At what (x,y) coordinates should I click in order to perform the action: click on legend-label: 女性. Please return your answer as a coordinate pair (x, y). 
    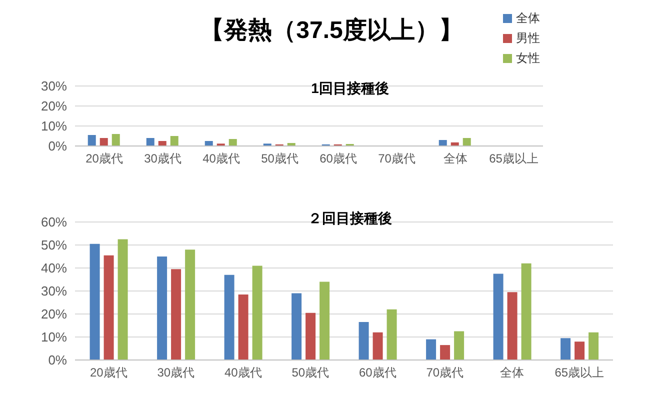
    Looking at the image, I should click on (528, 58).